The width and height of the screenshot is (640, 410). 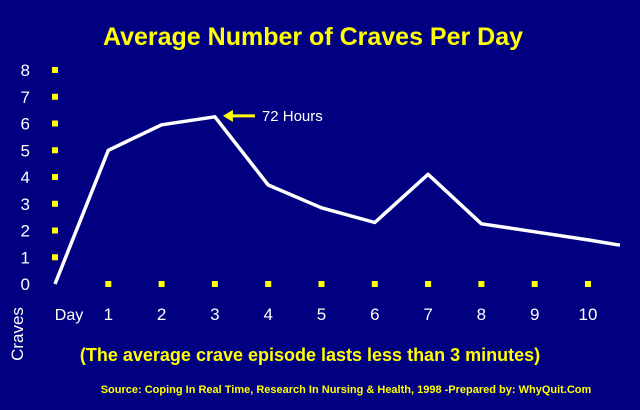 I want to click on x-tick-labels: 1 2 3 4 5 6 7 8 9 10, so click(x=351, y=314).